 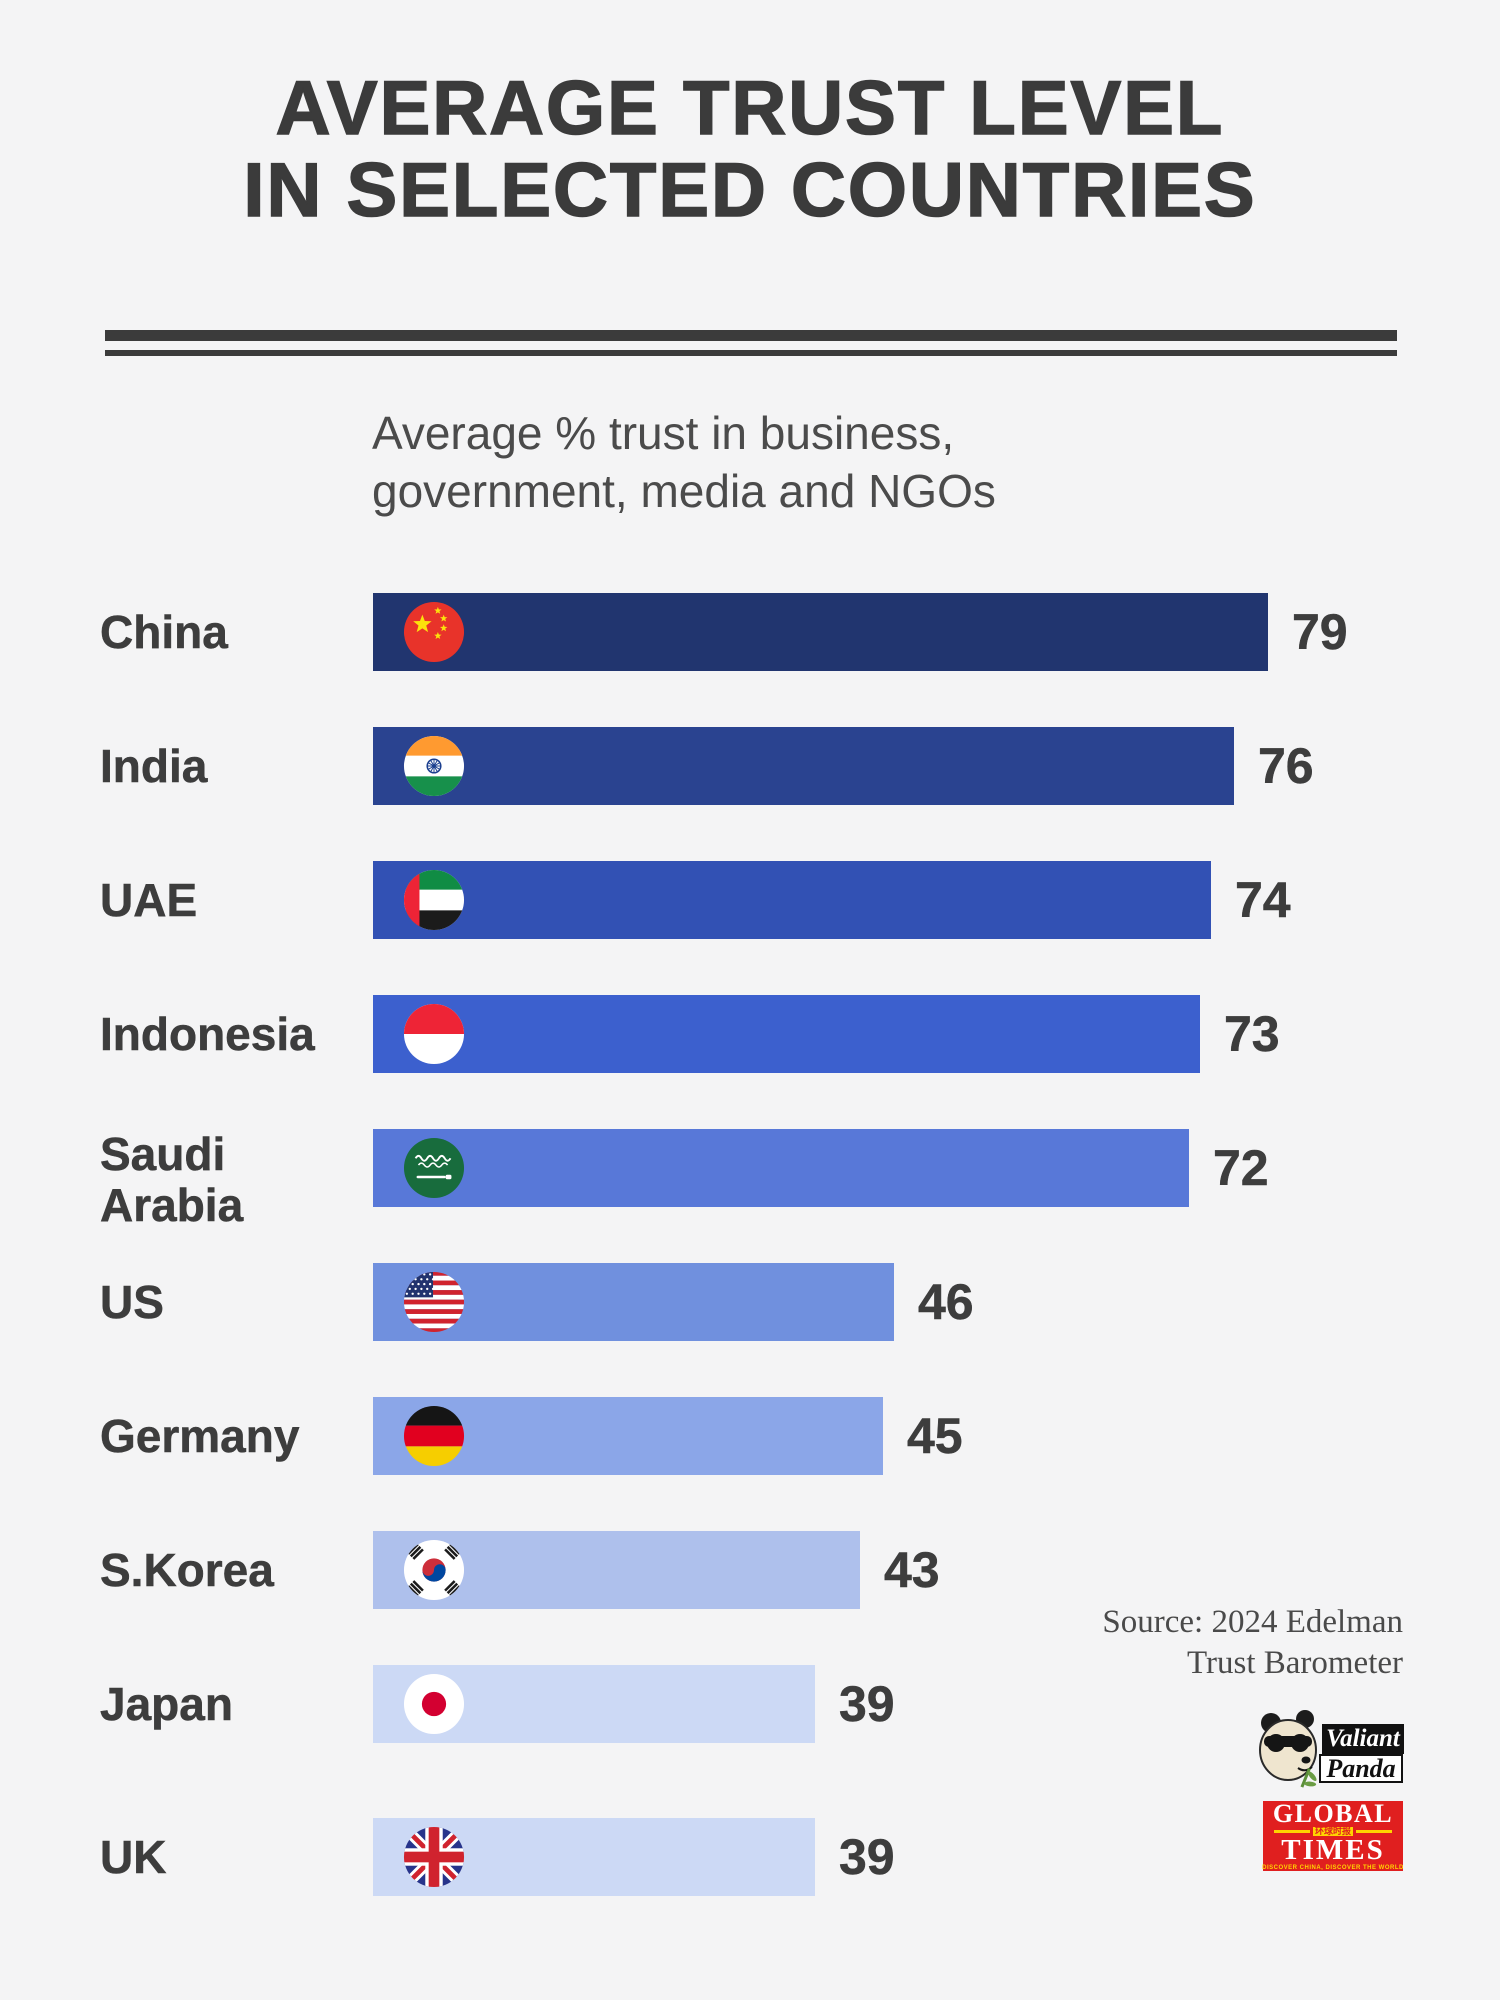 I want to click on uk-flag-icon, so click(x=434, y=1857).